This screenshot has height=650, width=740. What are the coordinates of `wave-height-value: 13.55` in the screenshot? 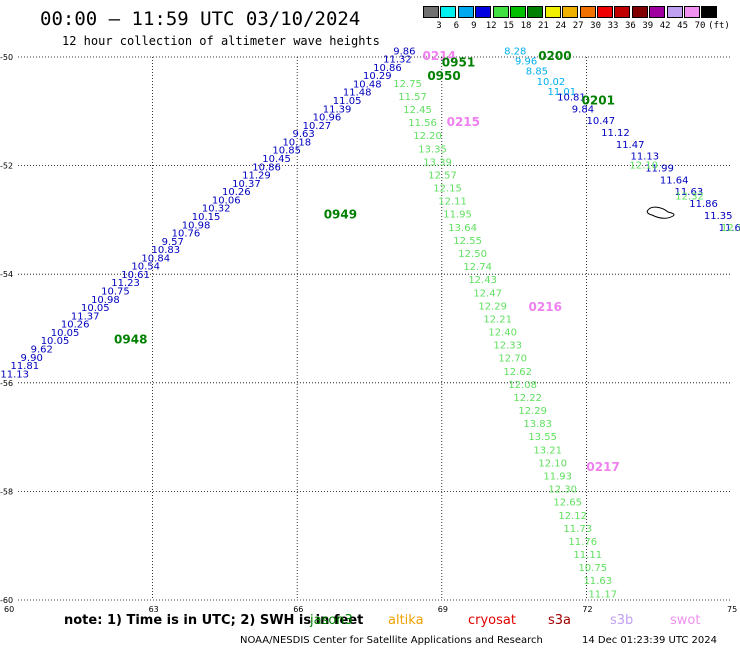 It's located at (542, 437).